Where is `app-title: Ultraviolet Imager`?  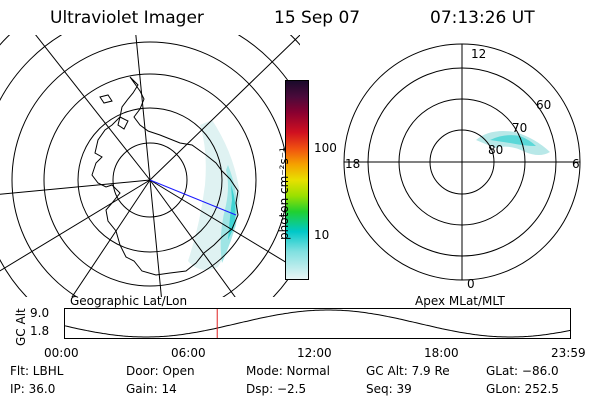 app-title: Ultraviolet Imager is located at coordinates (127, 18).